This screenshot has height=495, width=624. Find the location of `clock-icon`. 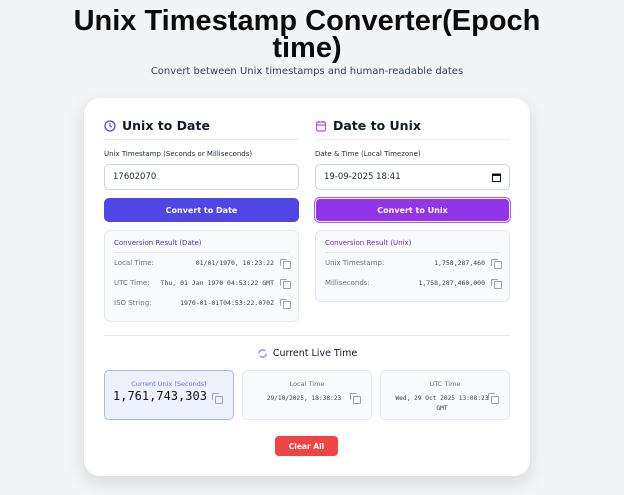

clock-icon is located at coordinates (110, 125).